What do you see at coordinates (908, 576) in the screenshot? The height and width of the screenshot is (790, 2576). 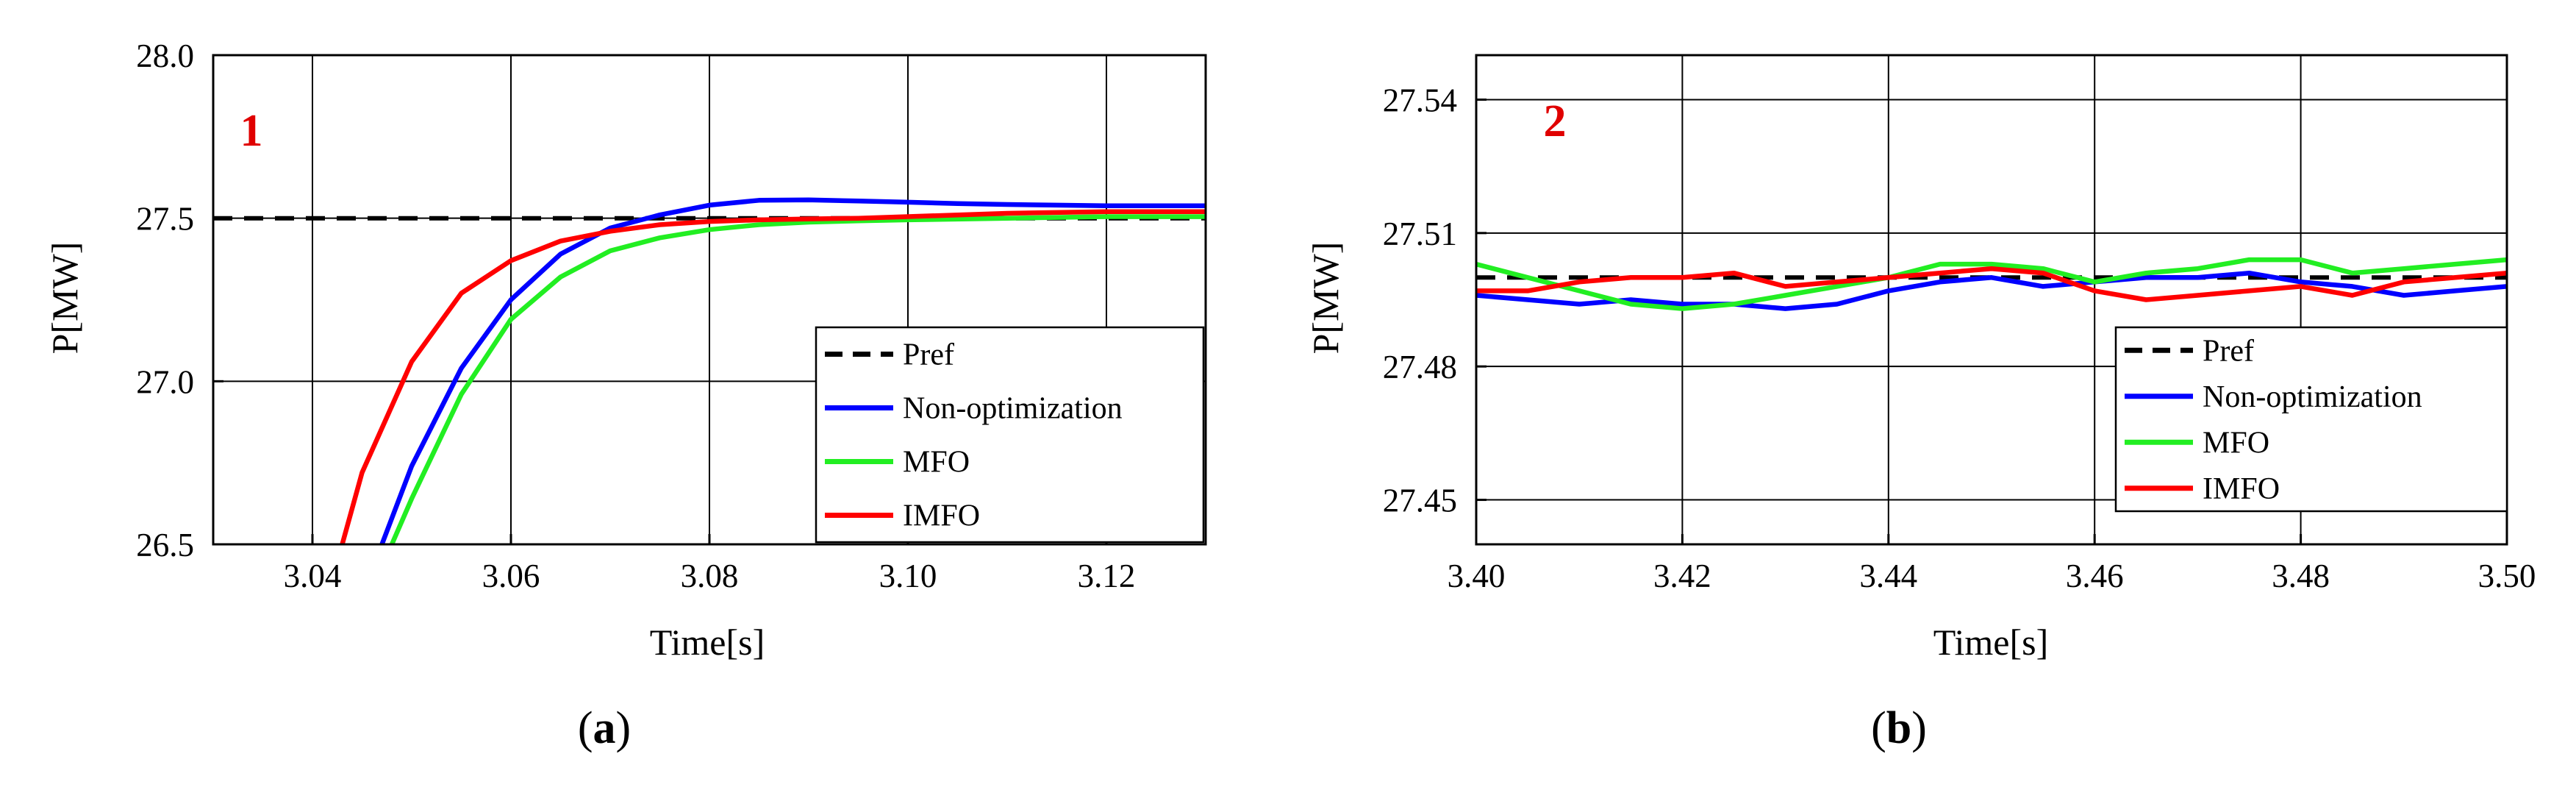 I see `x-tick-label: 3.10` at bounding box center [908, 576].